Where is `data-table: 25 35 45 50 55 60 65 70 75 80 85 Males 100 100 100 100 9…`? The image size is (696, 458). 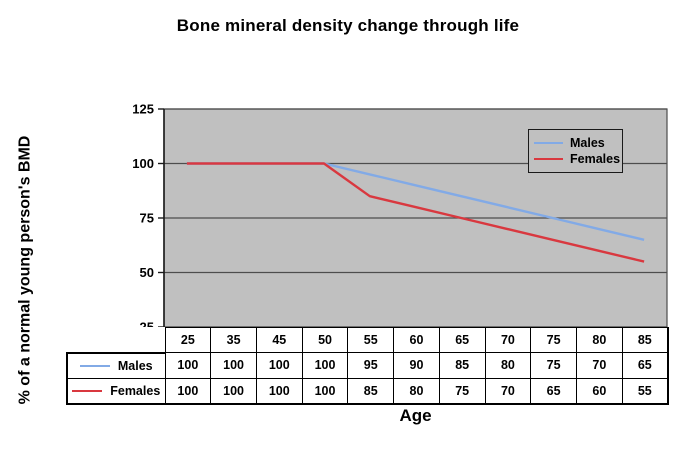
data-table: 25 35 45 50 55 60 65 70 75 80 85 Males 100 100 100 100 9… is located at coordinates (367, 366).